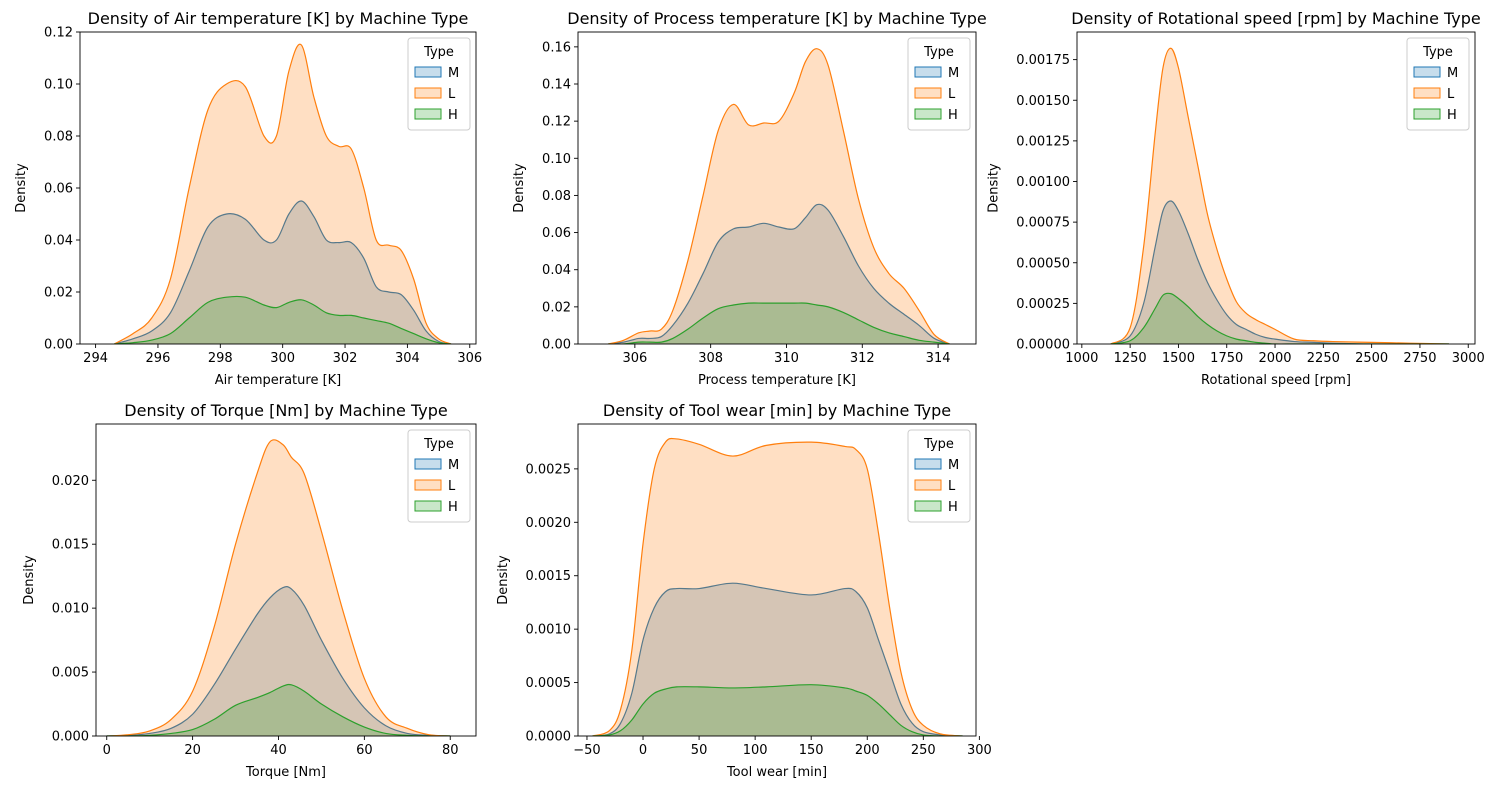 The width and height of the screenshot is (1498, 790). I want to click on x-tick-label: 3000, so click(1468, 358).